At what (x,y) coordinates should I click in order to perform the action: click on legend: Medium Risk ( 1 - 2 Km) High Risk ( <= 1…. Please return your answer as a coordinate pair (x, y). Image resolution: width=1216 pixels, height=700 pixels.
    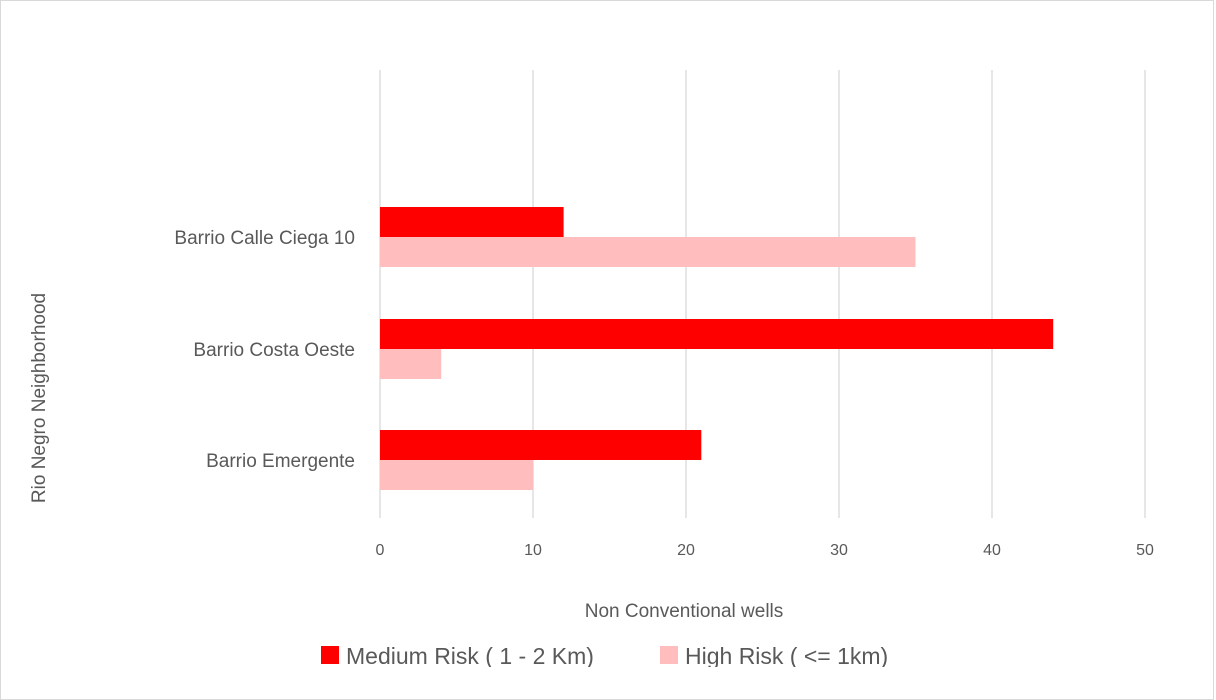
    Looking at the image, I should click on (604, 655).